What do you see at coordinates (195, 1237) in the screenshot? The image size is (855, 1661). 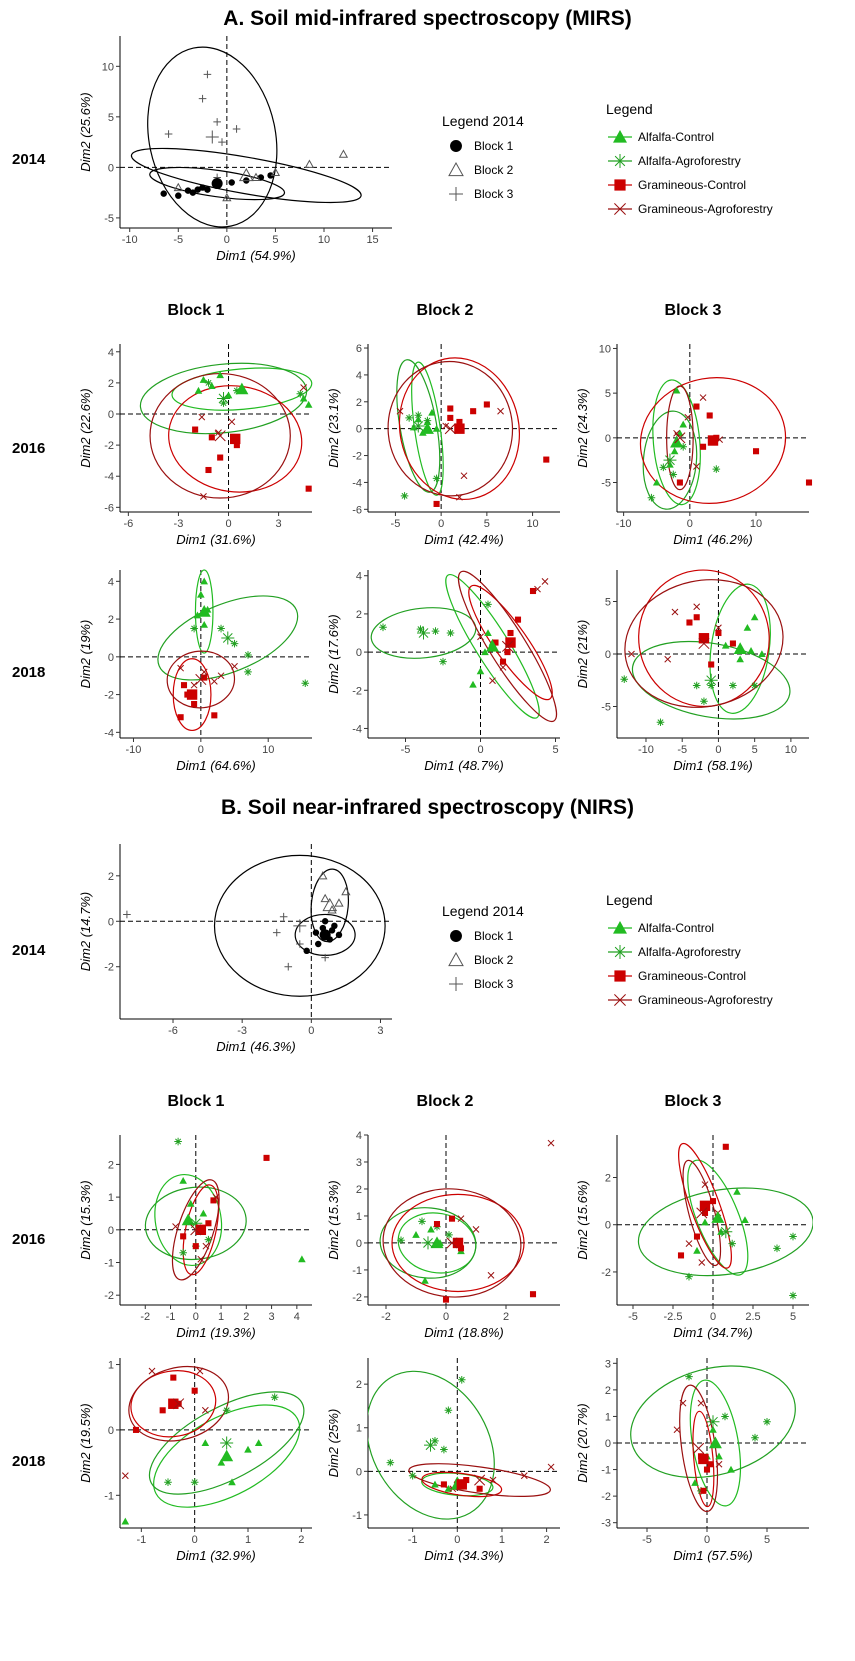 I see `panel-B16b1: -2 -1 0 1 2 3 4 -2 -1 0 1 2 Dim1 (19.3%) Dim2 (15.3%)` at bounding box center [195, 1237].